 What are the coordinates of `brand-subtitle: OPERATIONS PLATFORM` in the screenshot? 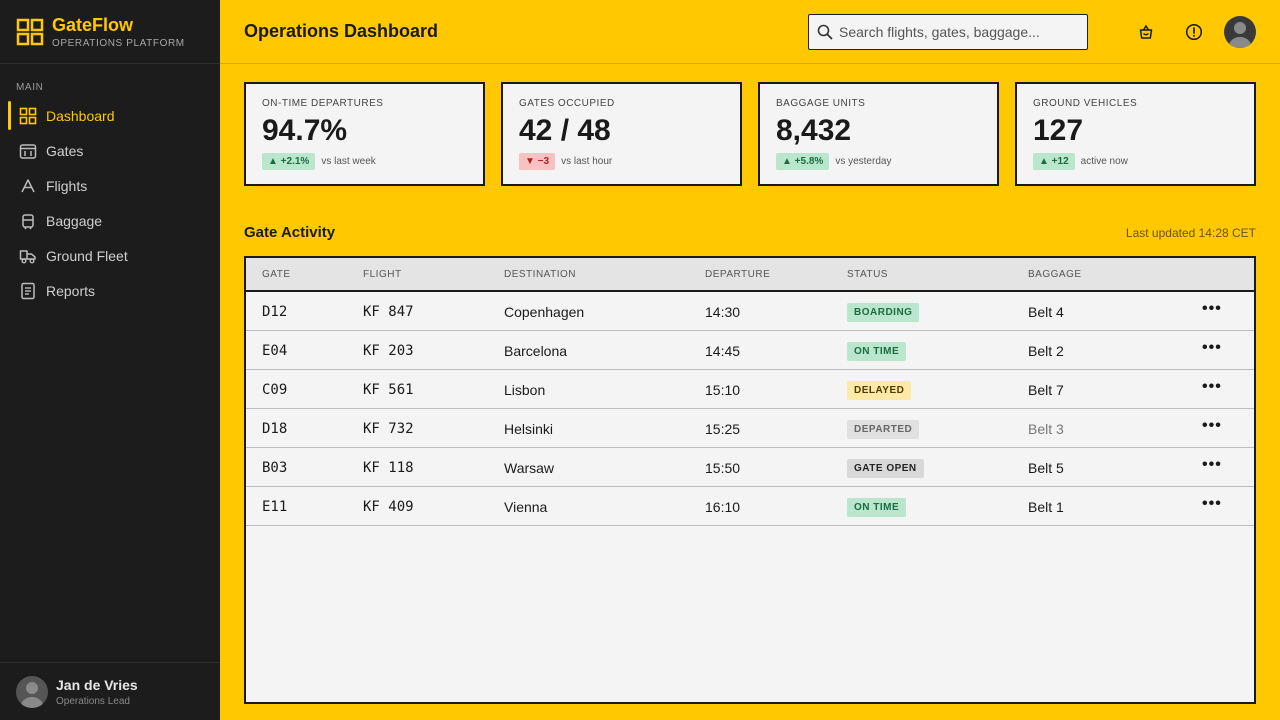 It's located at (118, 43).